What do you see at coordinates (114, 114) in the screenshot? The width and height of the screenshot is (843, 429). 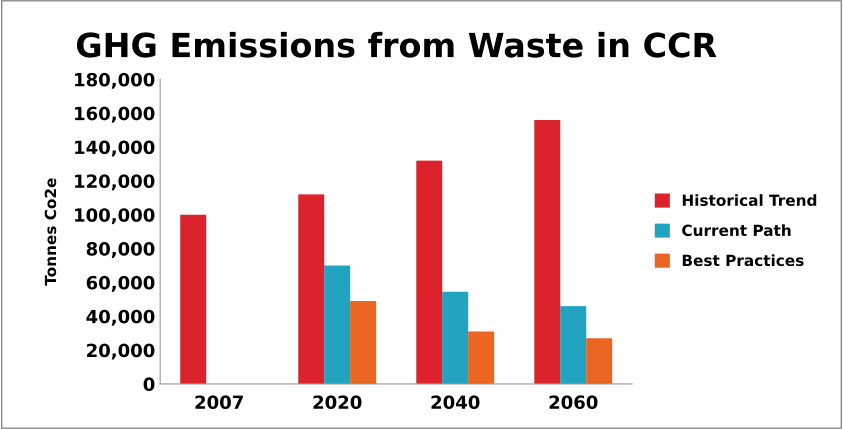 I see `y-tick-label: 160,000` at bounding box center [114, 114].